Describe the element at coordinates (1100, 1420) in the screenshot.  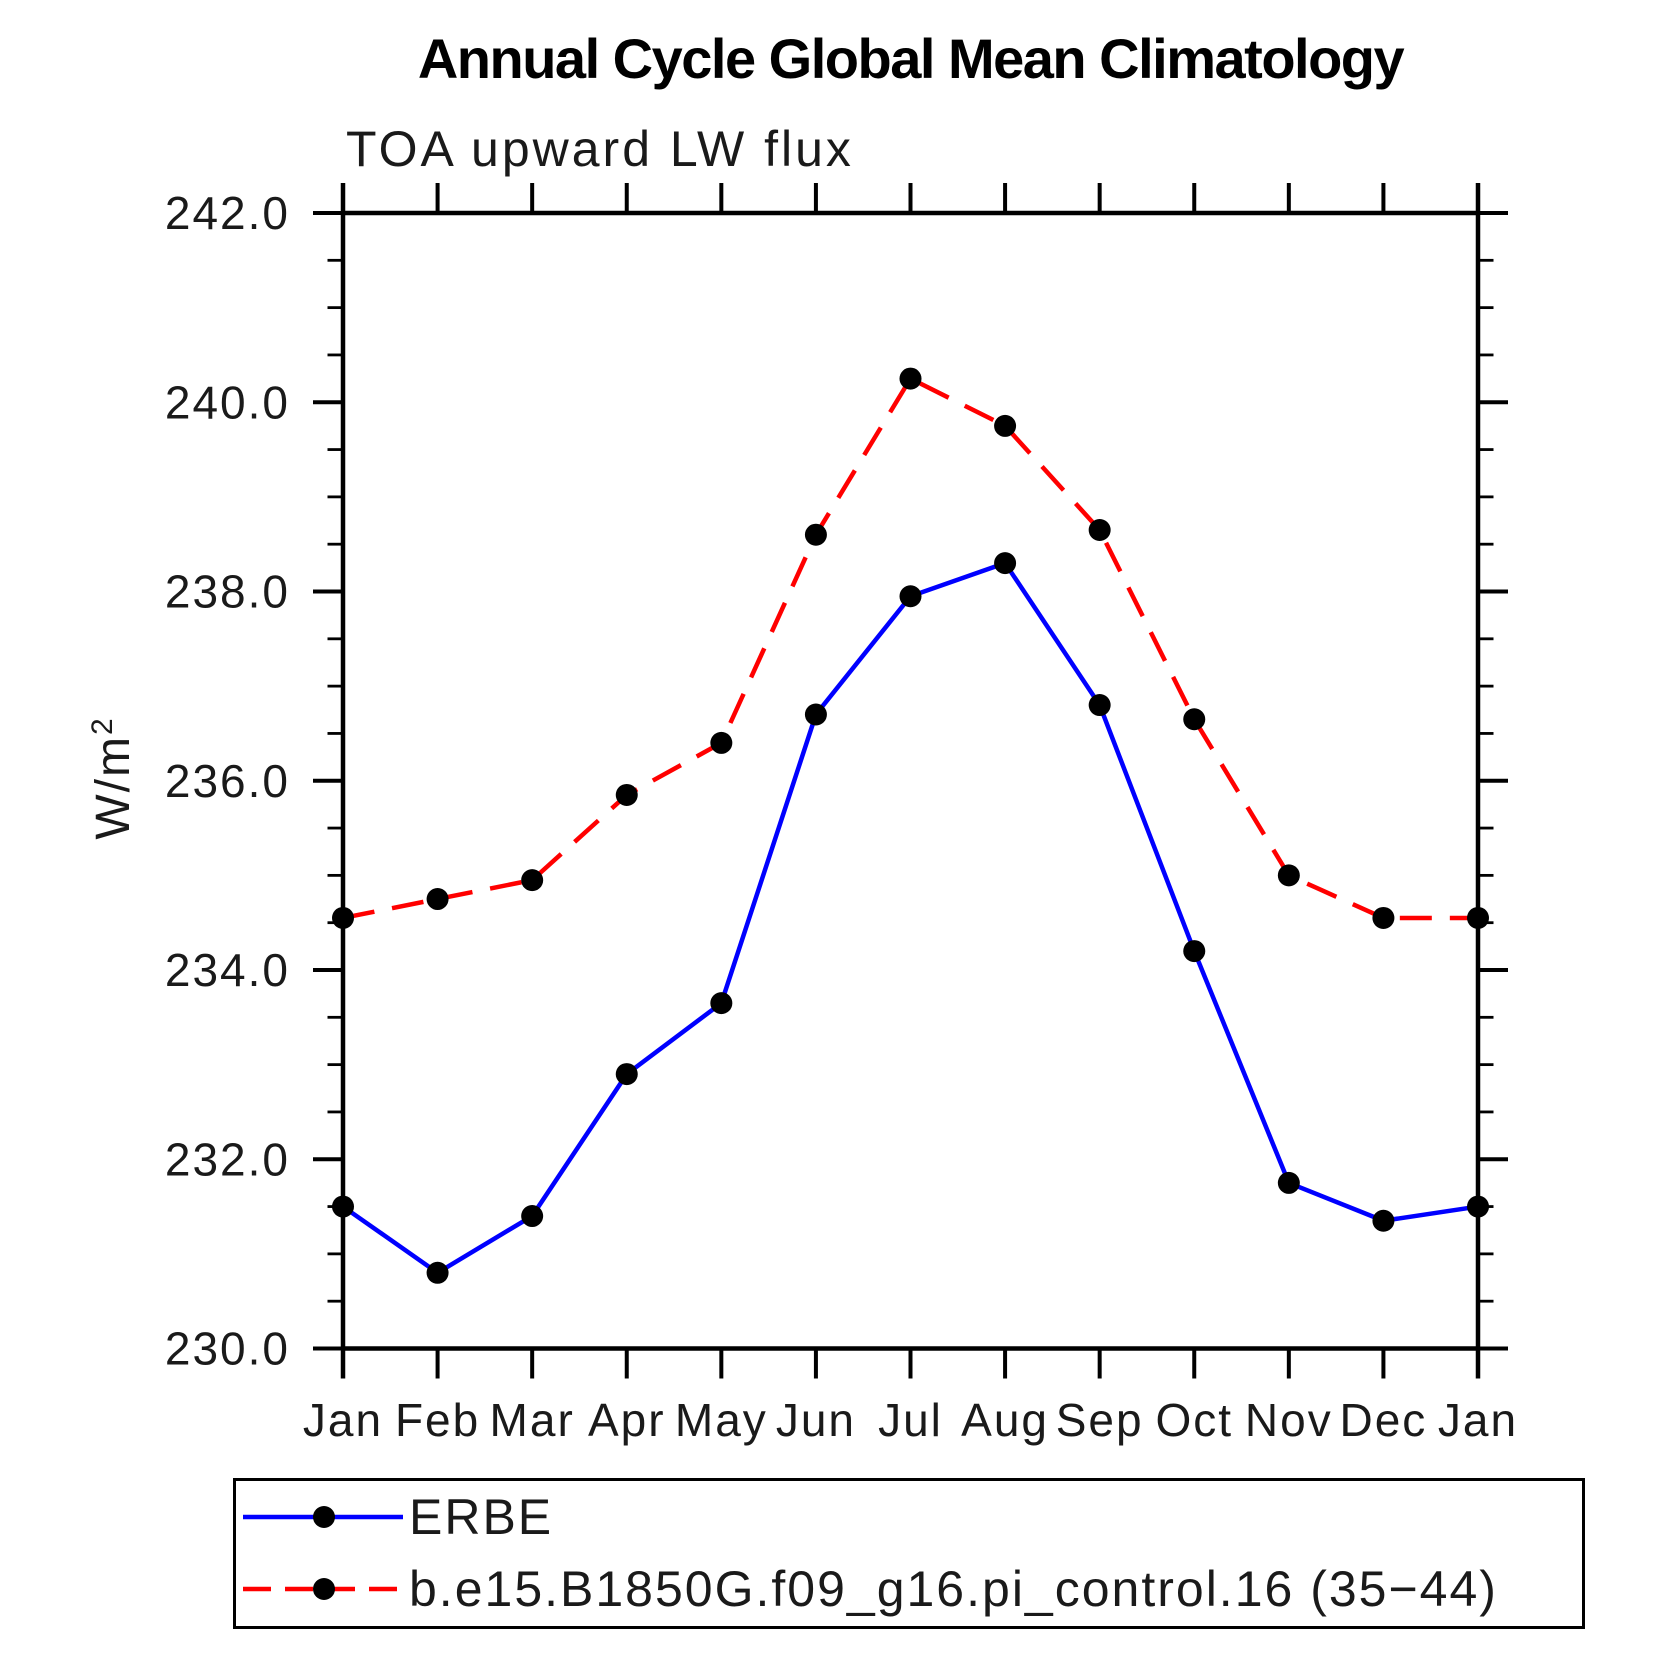
I see `x-axis-tick-label: Sep` at that location.